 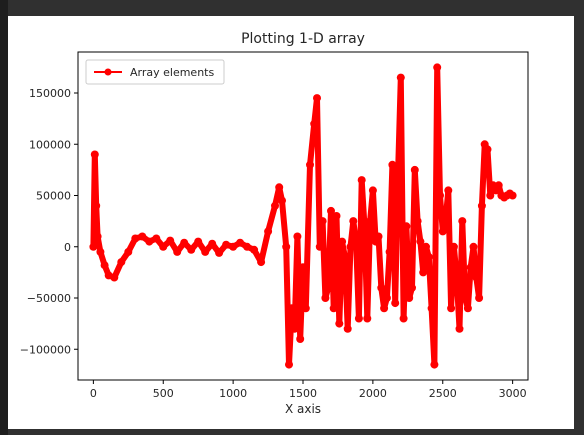 What do you see at coordinates (108, 72) in the screenshot?
I see `legend-marker-swatch` at bounding box center [108, 72].